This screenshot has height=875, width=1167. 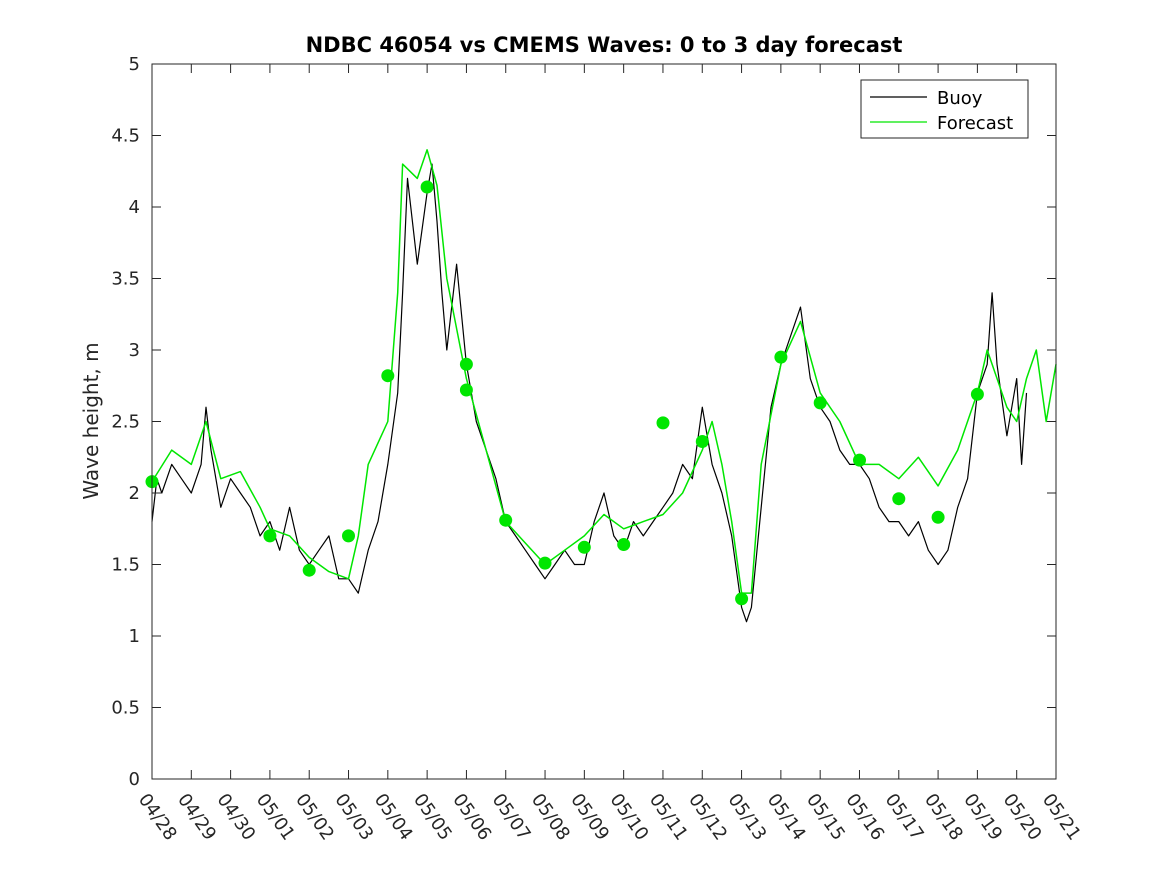 I want to click on y-tick-label-8: 4, so click(x=134, y=207).